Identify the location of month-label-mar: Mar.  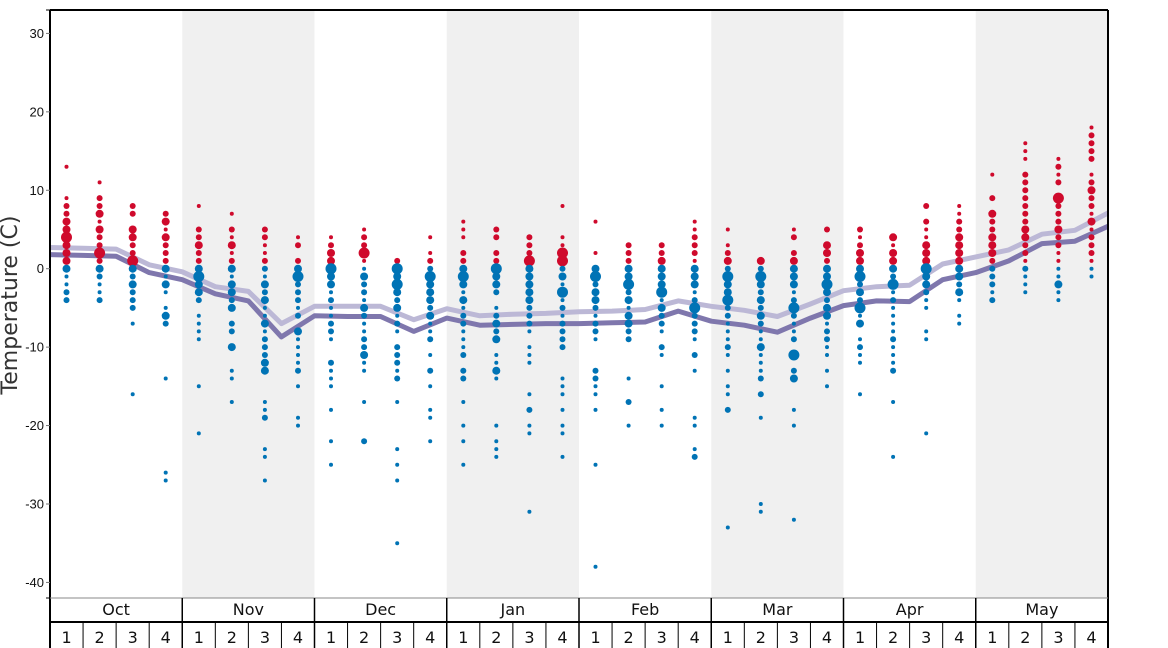
(777, 609).